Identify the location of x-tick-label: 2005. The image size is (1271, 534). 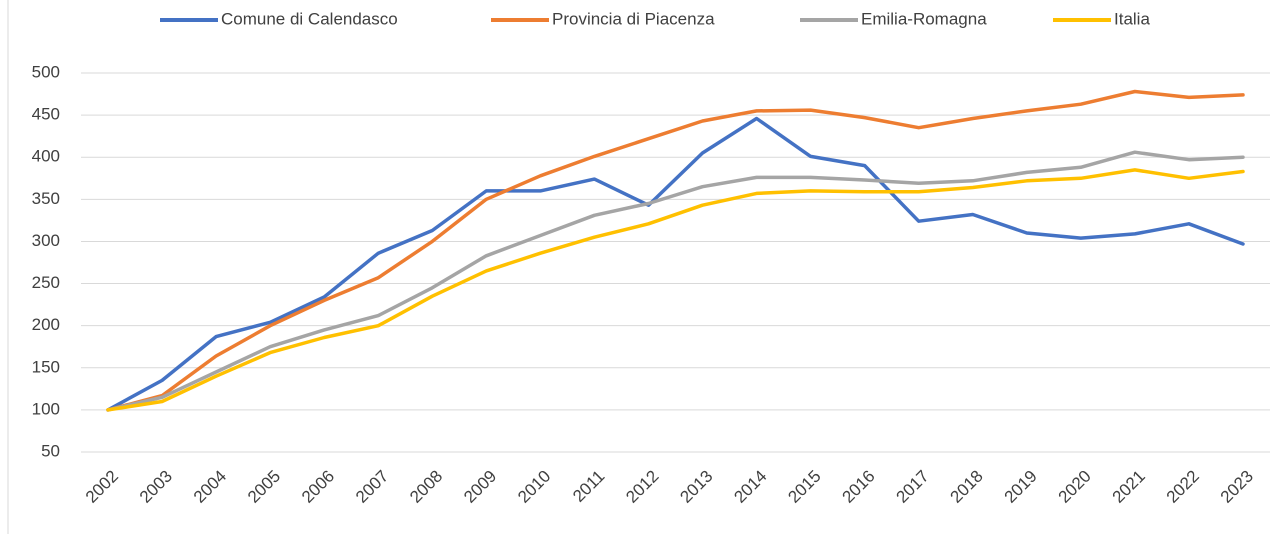
(264, 487).